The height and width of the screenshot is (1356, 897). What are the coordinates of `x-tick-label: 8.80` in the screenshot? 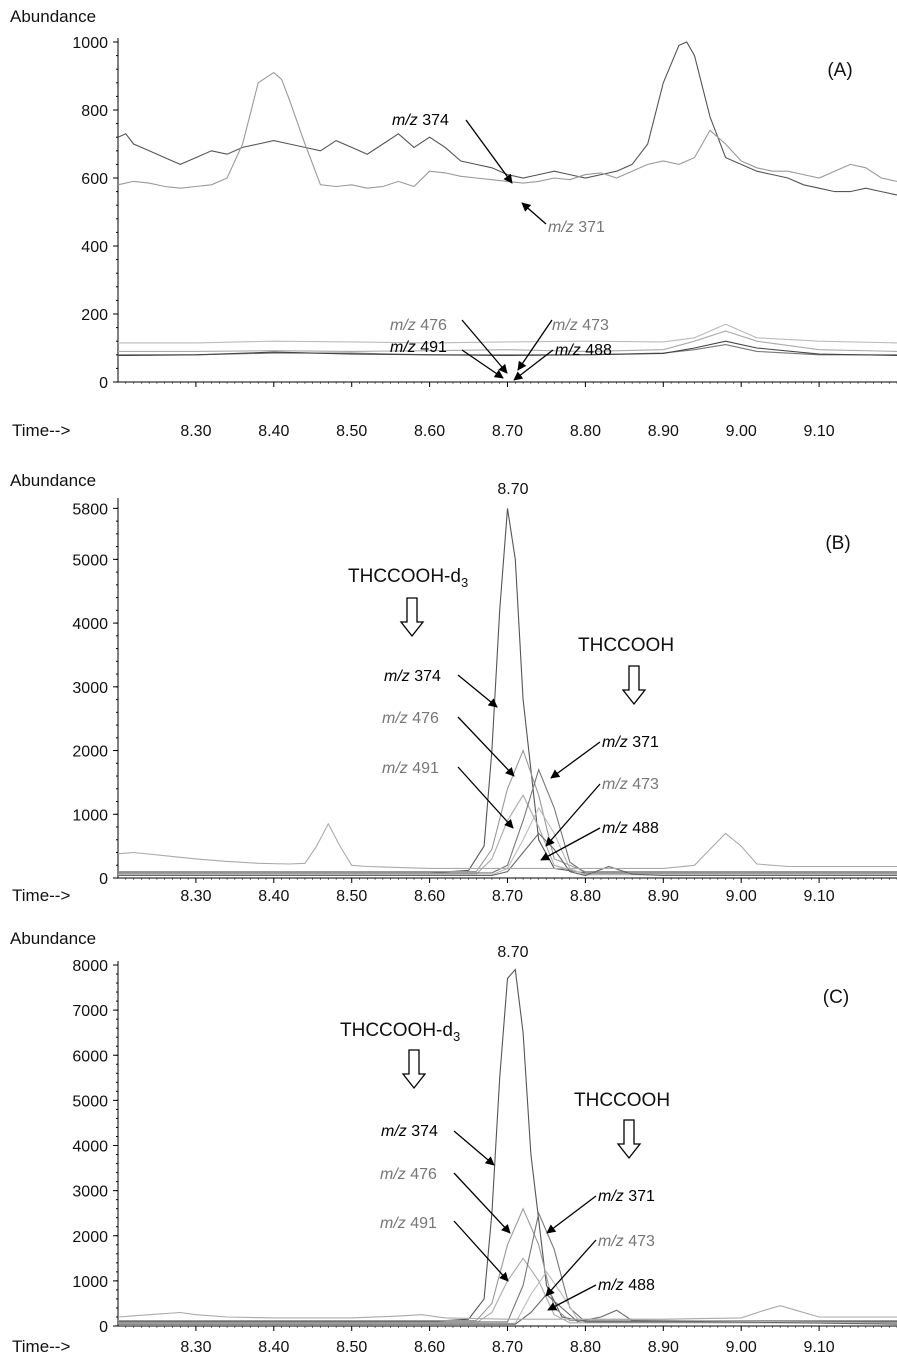 It's located at (585, 1347).